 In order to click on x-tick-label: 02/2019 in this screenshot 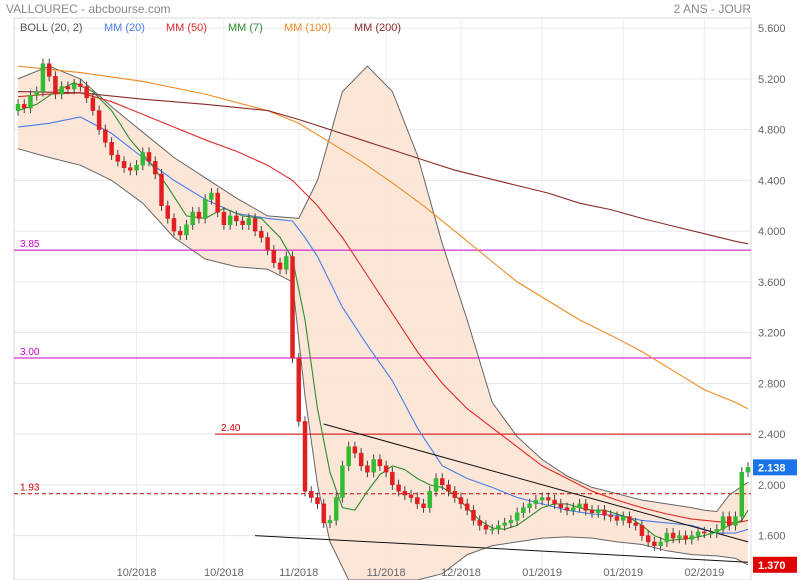, I will do `click(704, 573)`.